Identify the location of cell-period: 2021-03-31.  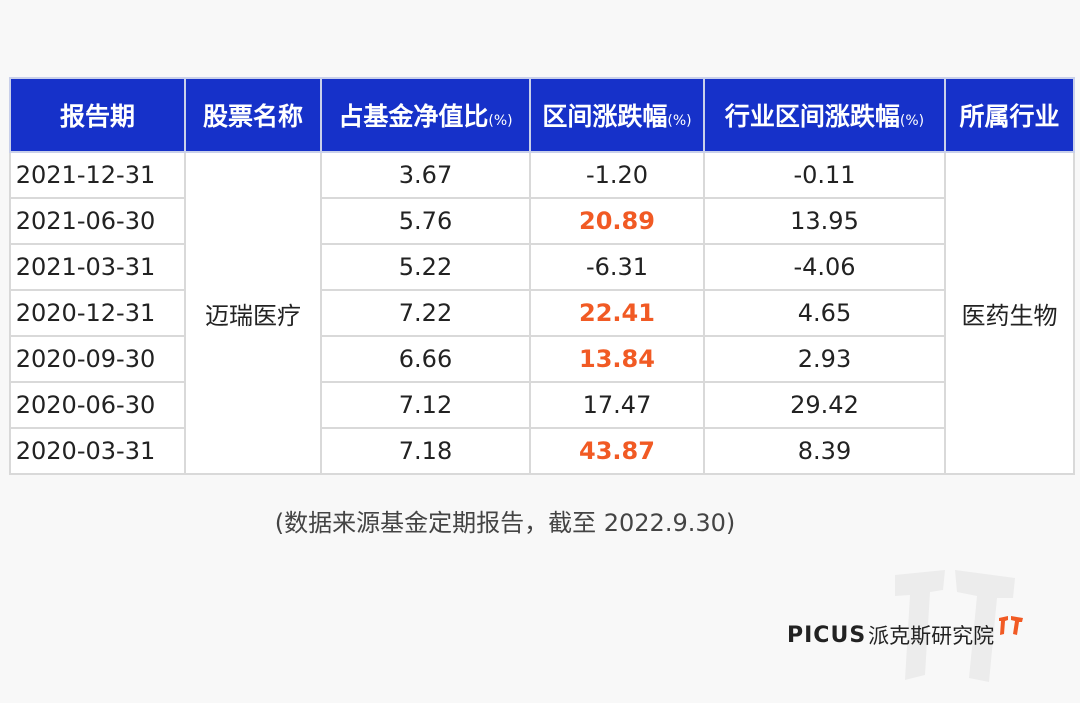
(97, 267).